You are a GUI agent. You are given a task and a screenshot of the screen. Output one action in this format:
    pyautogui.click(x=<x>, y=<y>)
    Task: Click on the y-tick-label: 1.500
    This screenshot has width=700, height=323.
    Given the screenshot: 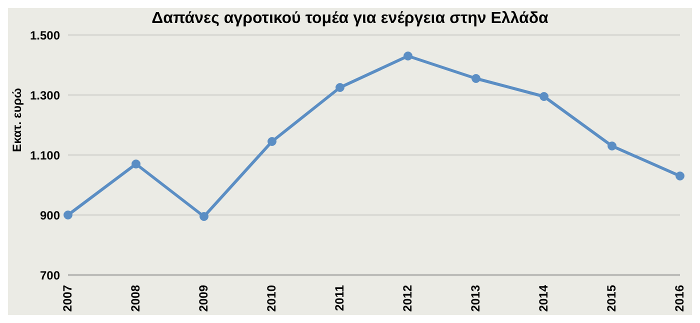 What is the action you would take?
    pyautogui.click(x=45, y=35)
    